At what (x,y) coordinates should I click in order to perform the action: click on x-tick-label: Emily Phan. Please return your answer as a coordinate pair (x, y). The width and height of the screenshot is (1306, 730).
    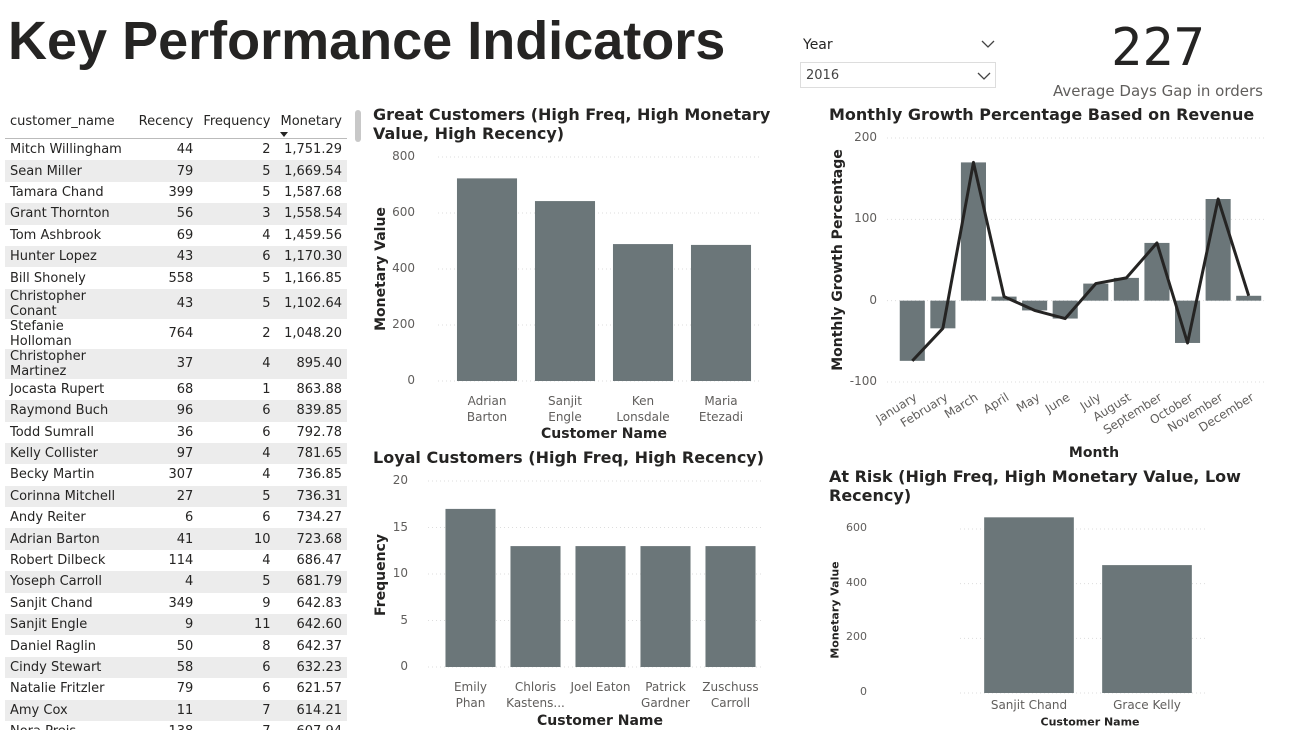
    Looking at the image, I should click on (470, 695).